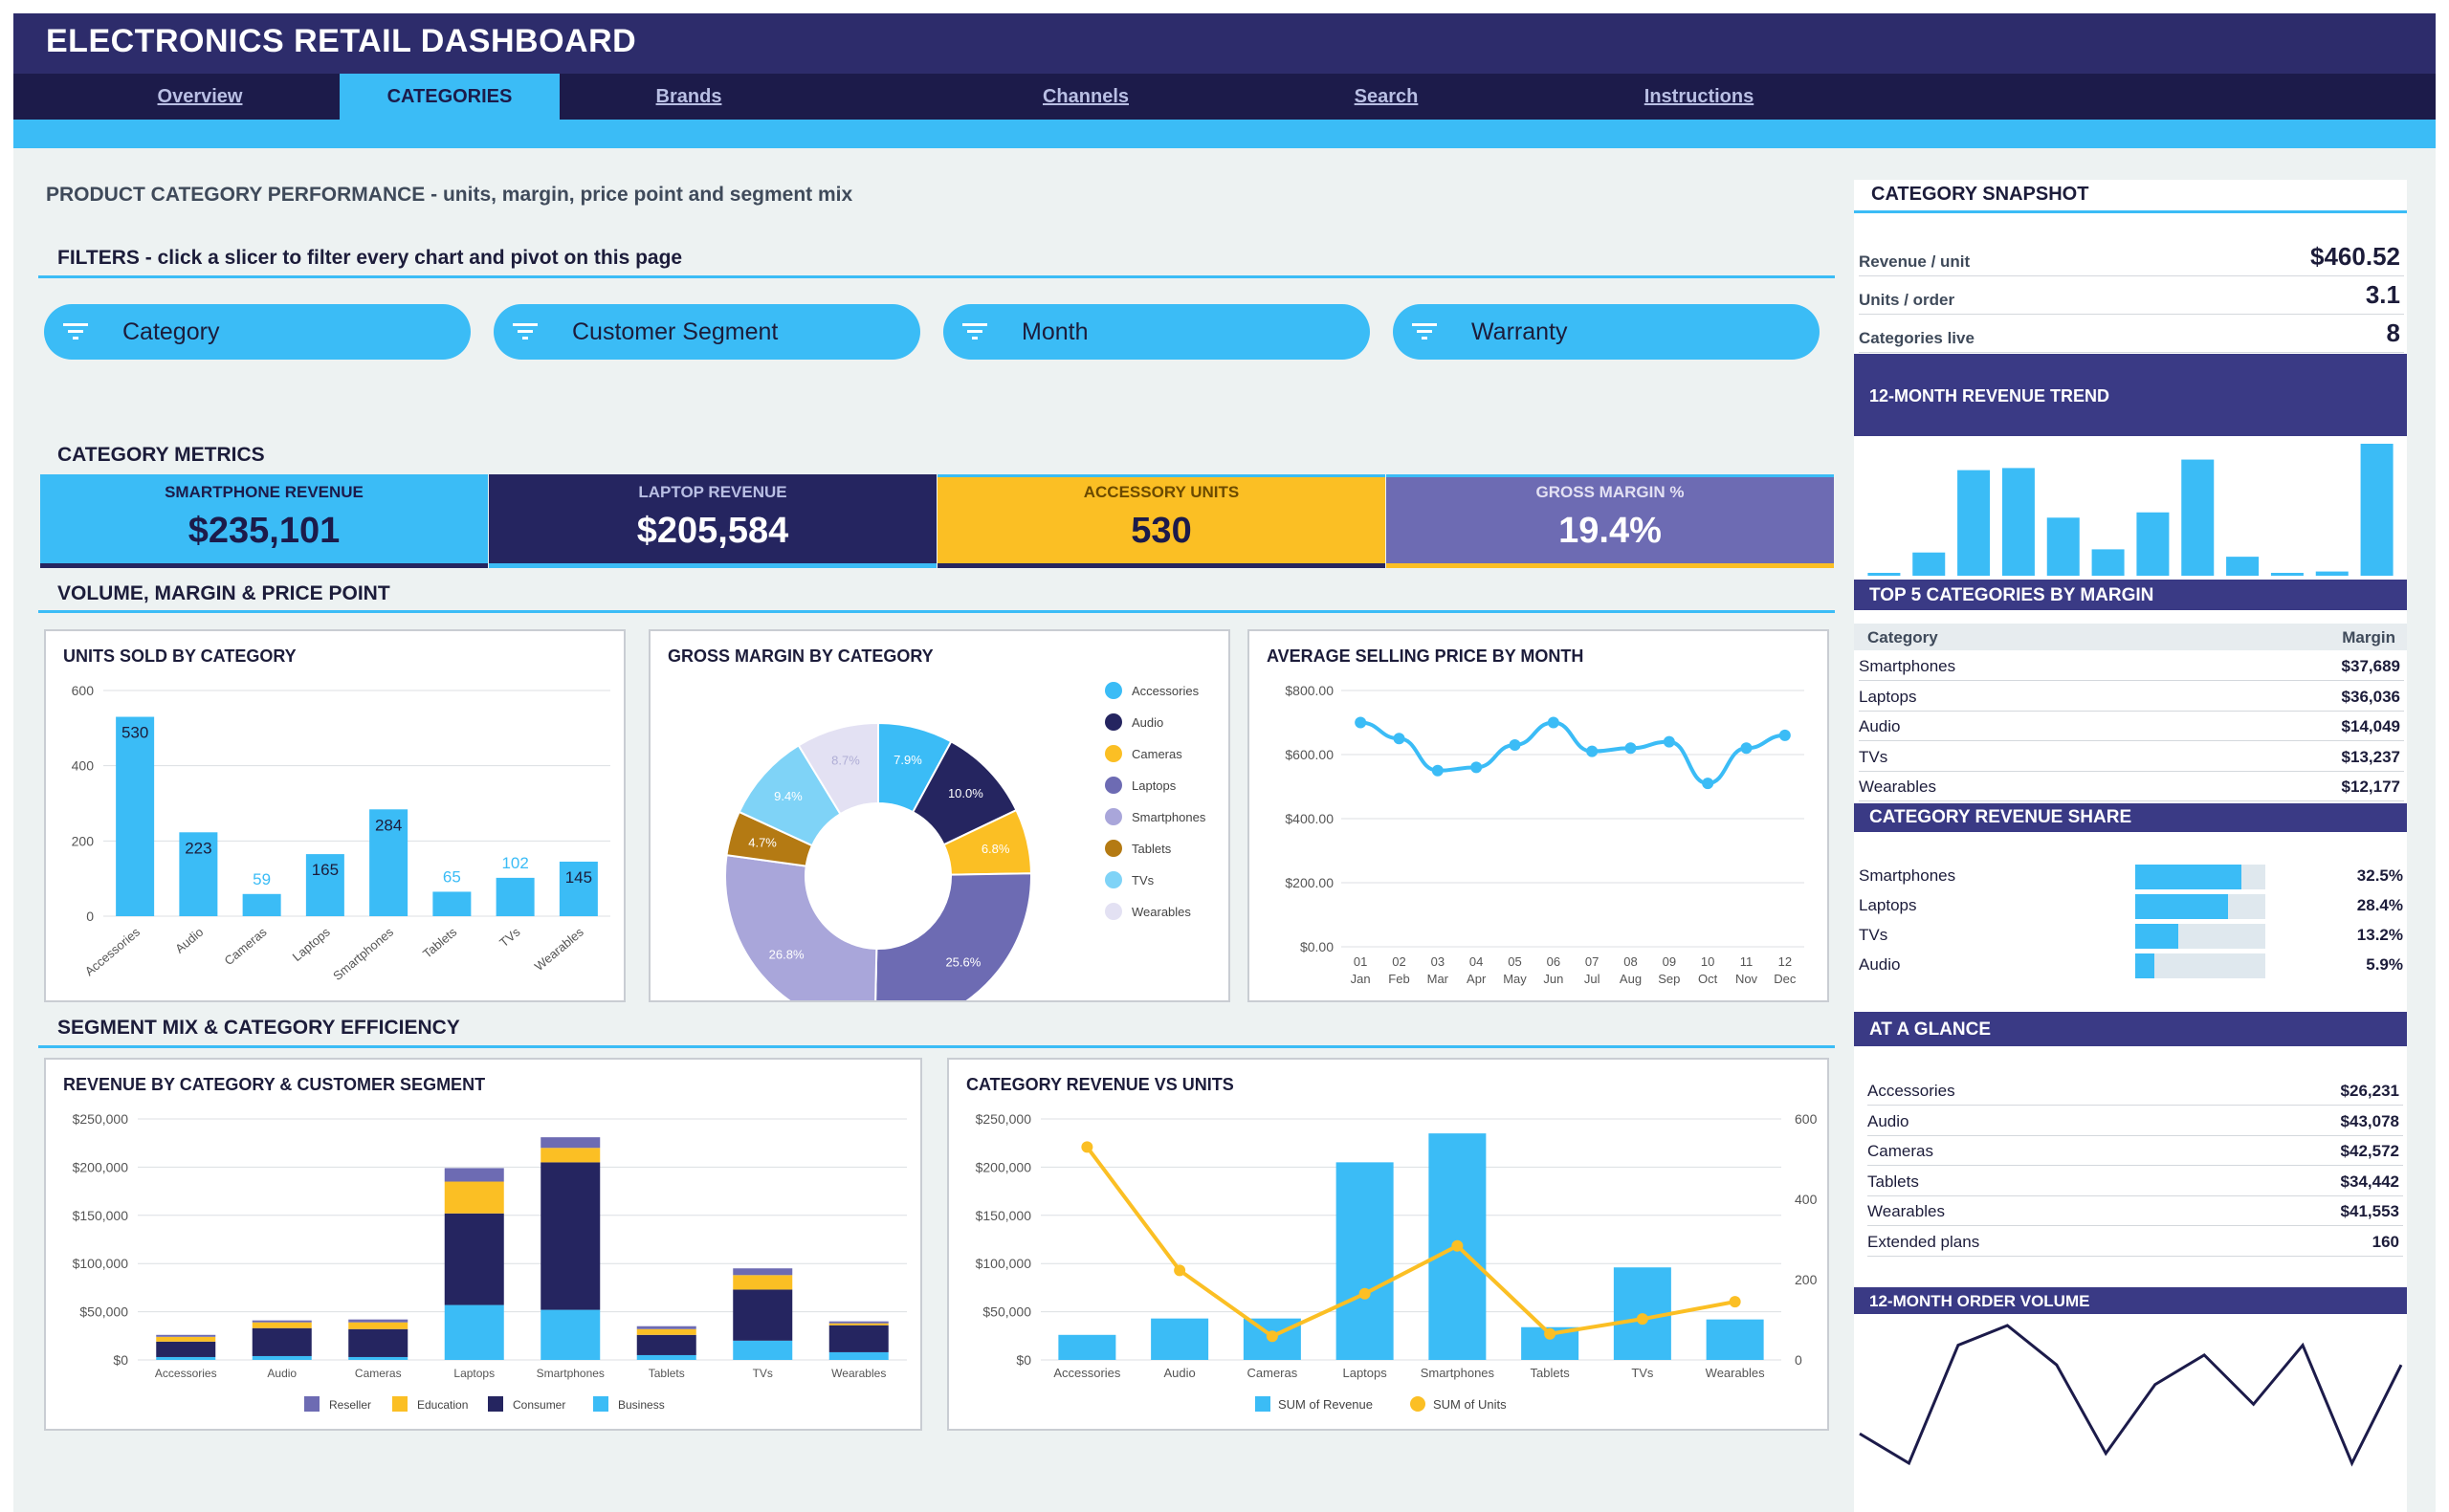 This screenshot has height=1512, width=2449. Describe the element at coordinates (1699, 96) in the screenshot. I see `tab-instructions: Instructions` at that location.